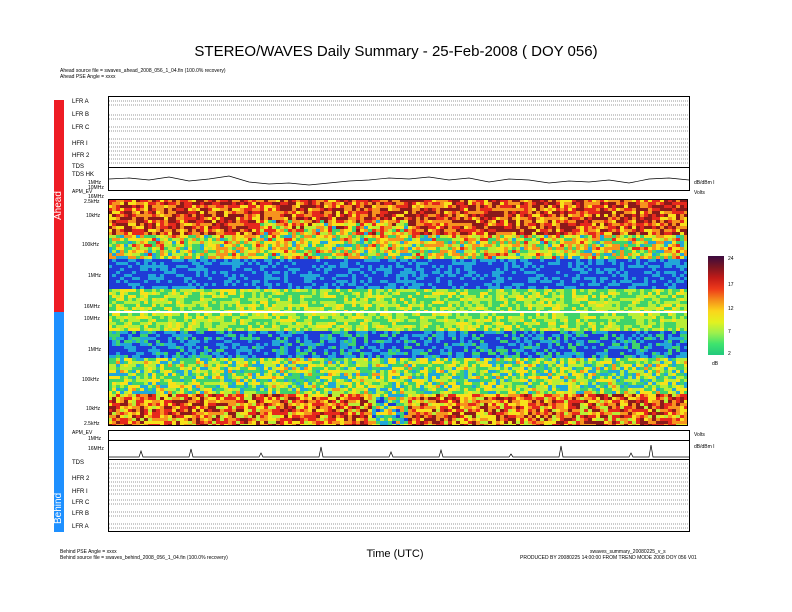  Describe the element at coordinates (92, 319) in the screenshot. I see `behind-freq-10mhz: 10MHz` at that location.